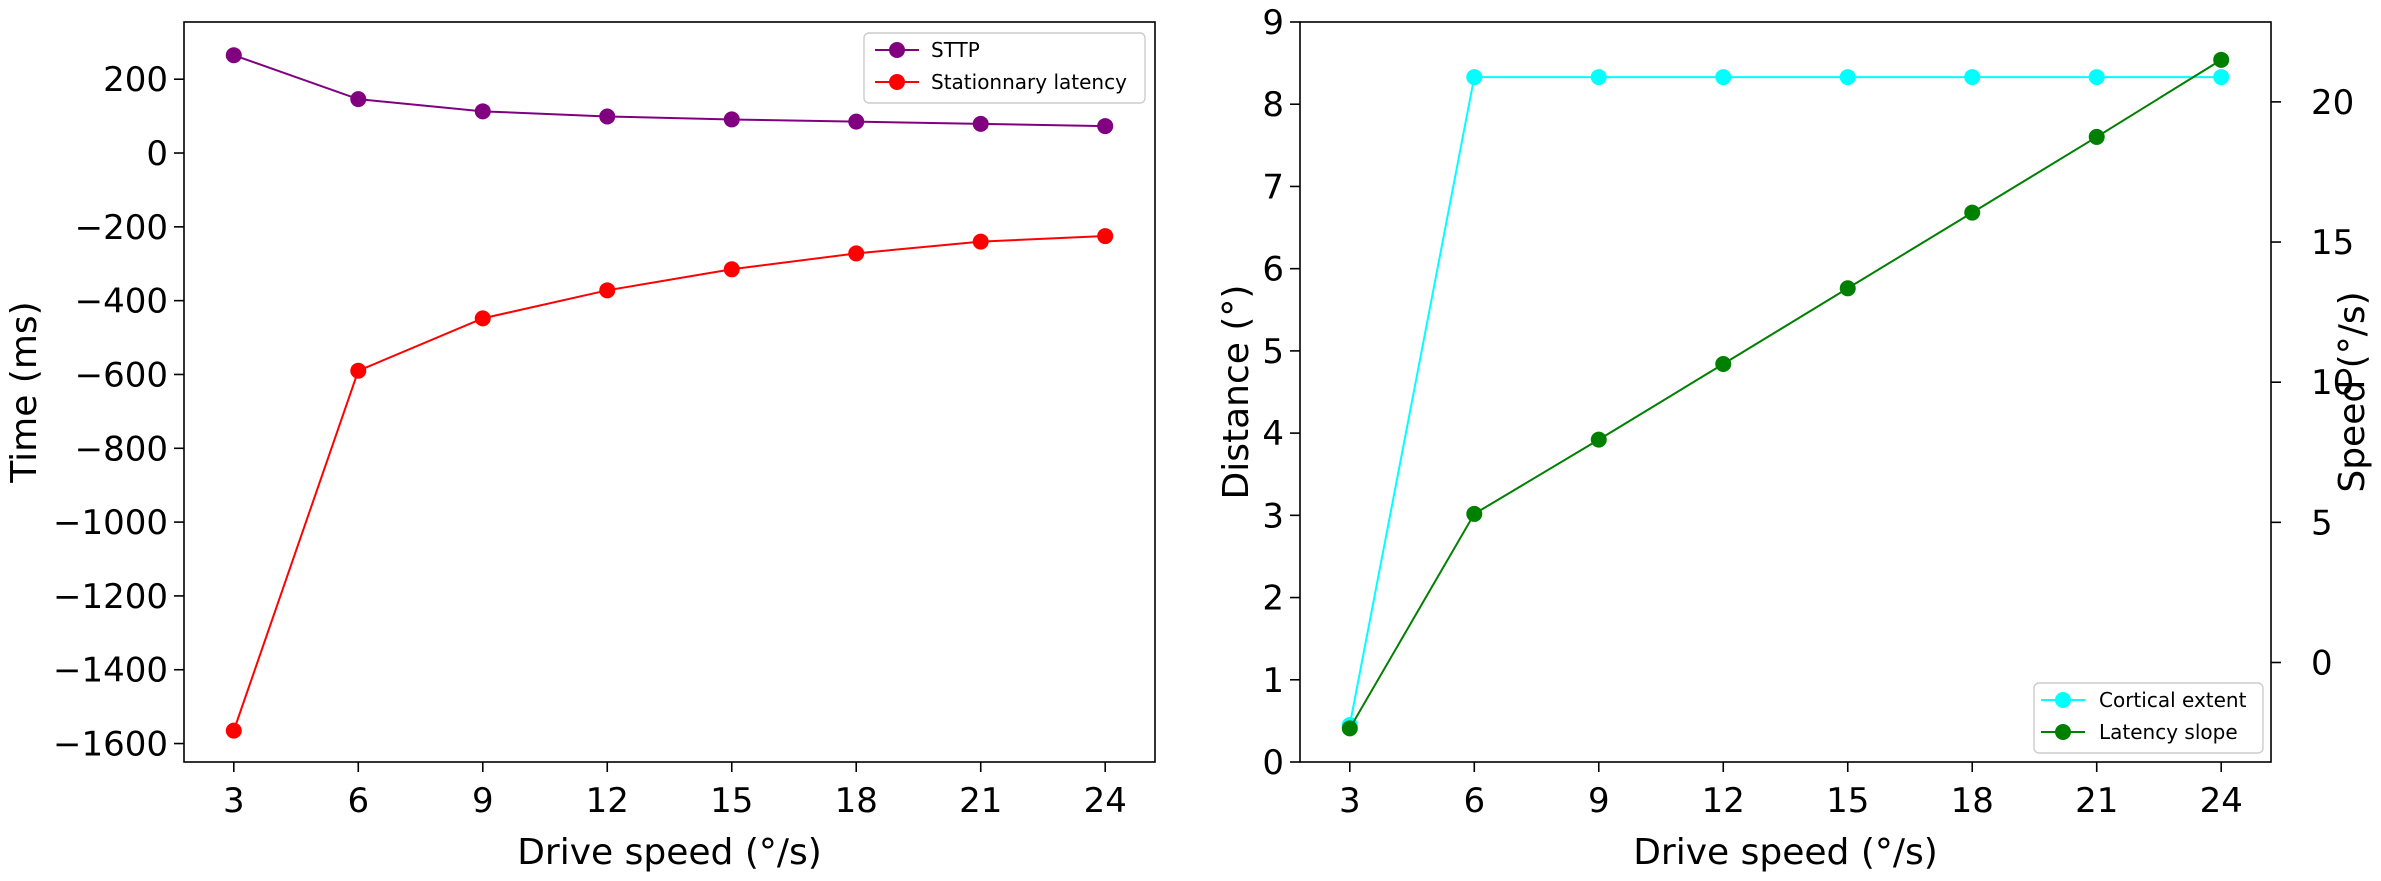 The width and height of the screenshot is (2381, 881). What do you see at coordinates (897, 82) in the screenshot?
I see `legend-stationnary-marker` at bounding box center [897, 82].